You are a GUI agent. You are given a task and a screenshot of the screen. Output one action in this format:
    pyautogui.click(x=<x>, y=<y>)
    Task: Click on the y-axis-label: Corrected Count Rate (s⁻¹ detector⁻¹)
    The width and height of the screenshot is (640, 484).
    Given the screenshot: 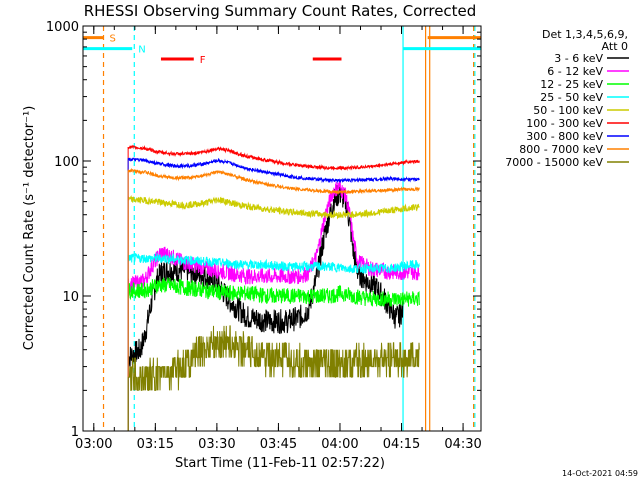 What is the action you would take?
    pyautogui.click(x=29, y=228)
    